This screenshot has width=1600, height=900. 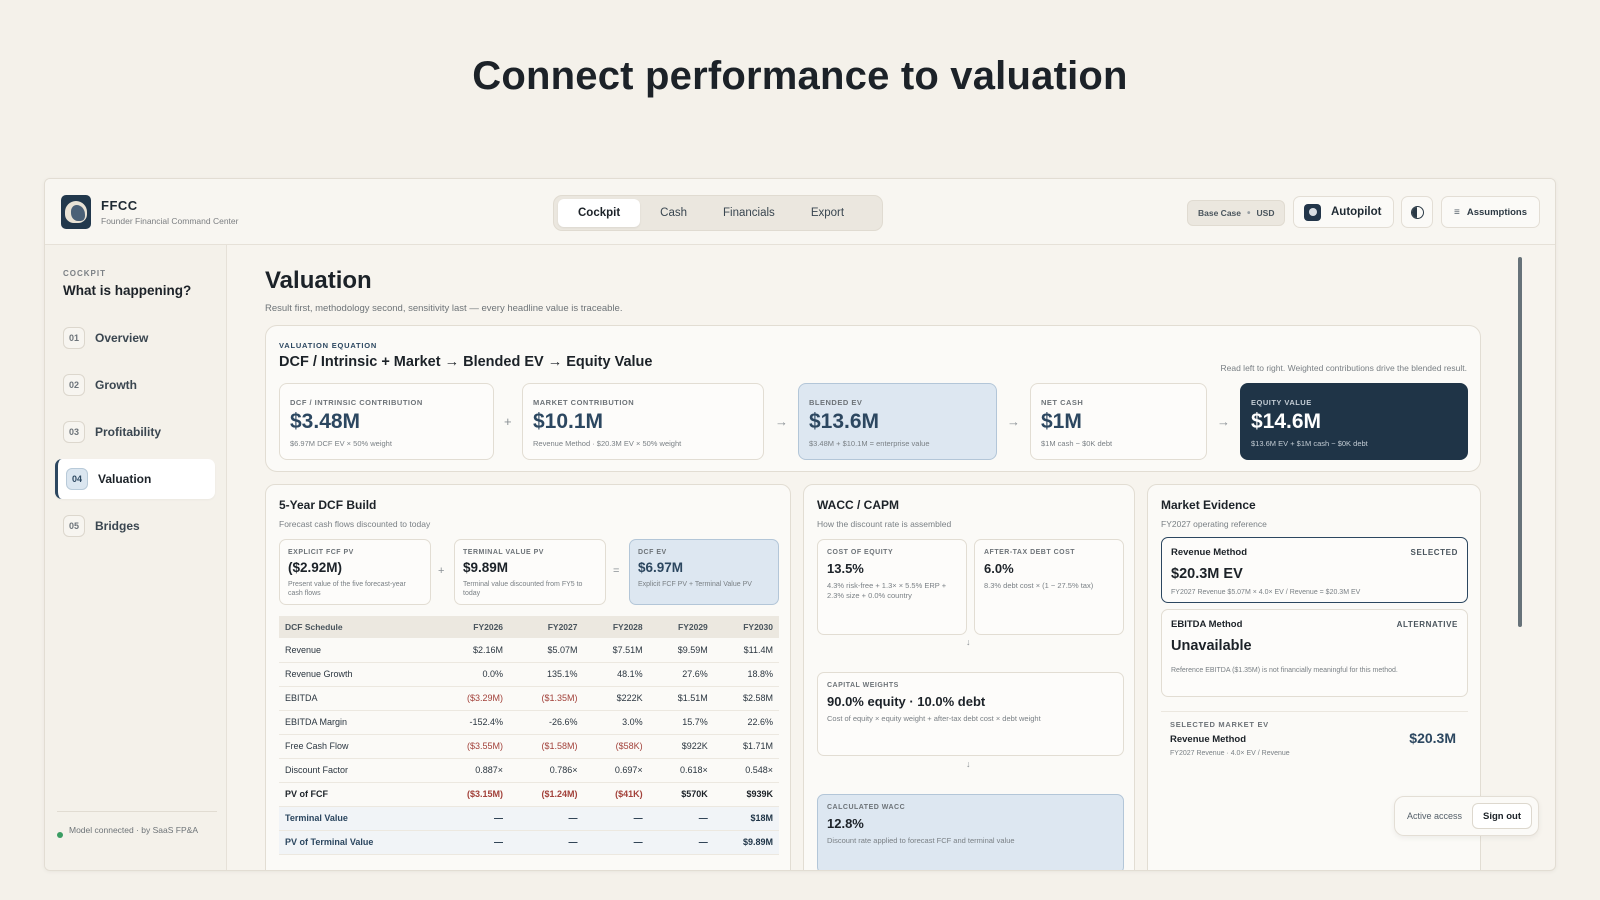 What do you see at coordinates (681, 627) in the screenshot?
I see `column-header: FY2029` at bounding box center [681, 627].